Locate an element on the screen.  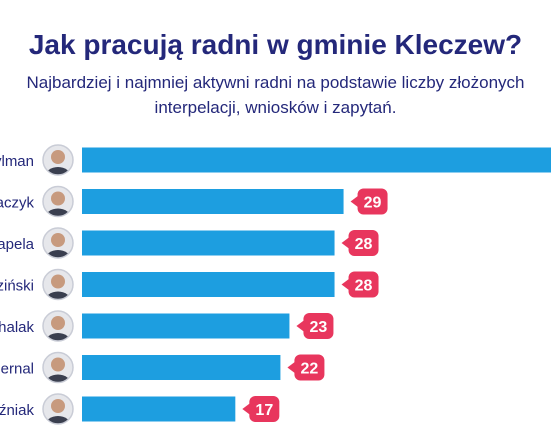
value-label-3: 28 is located at coordinates (364, 286).